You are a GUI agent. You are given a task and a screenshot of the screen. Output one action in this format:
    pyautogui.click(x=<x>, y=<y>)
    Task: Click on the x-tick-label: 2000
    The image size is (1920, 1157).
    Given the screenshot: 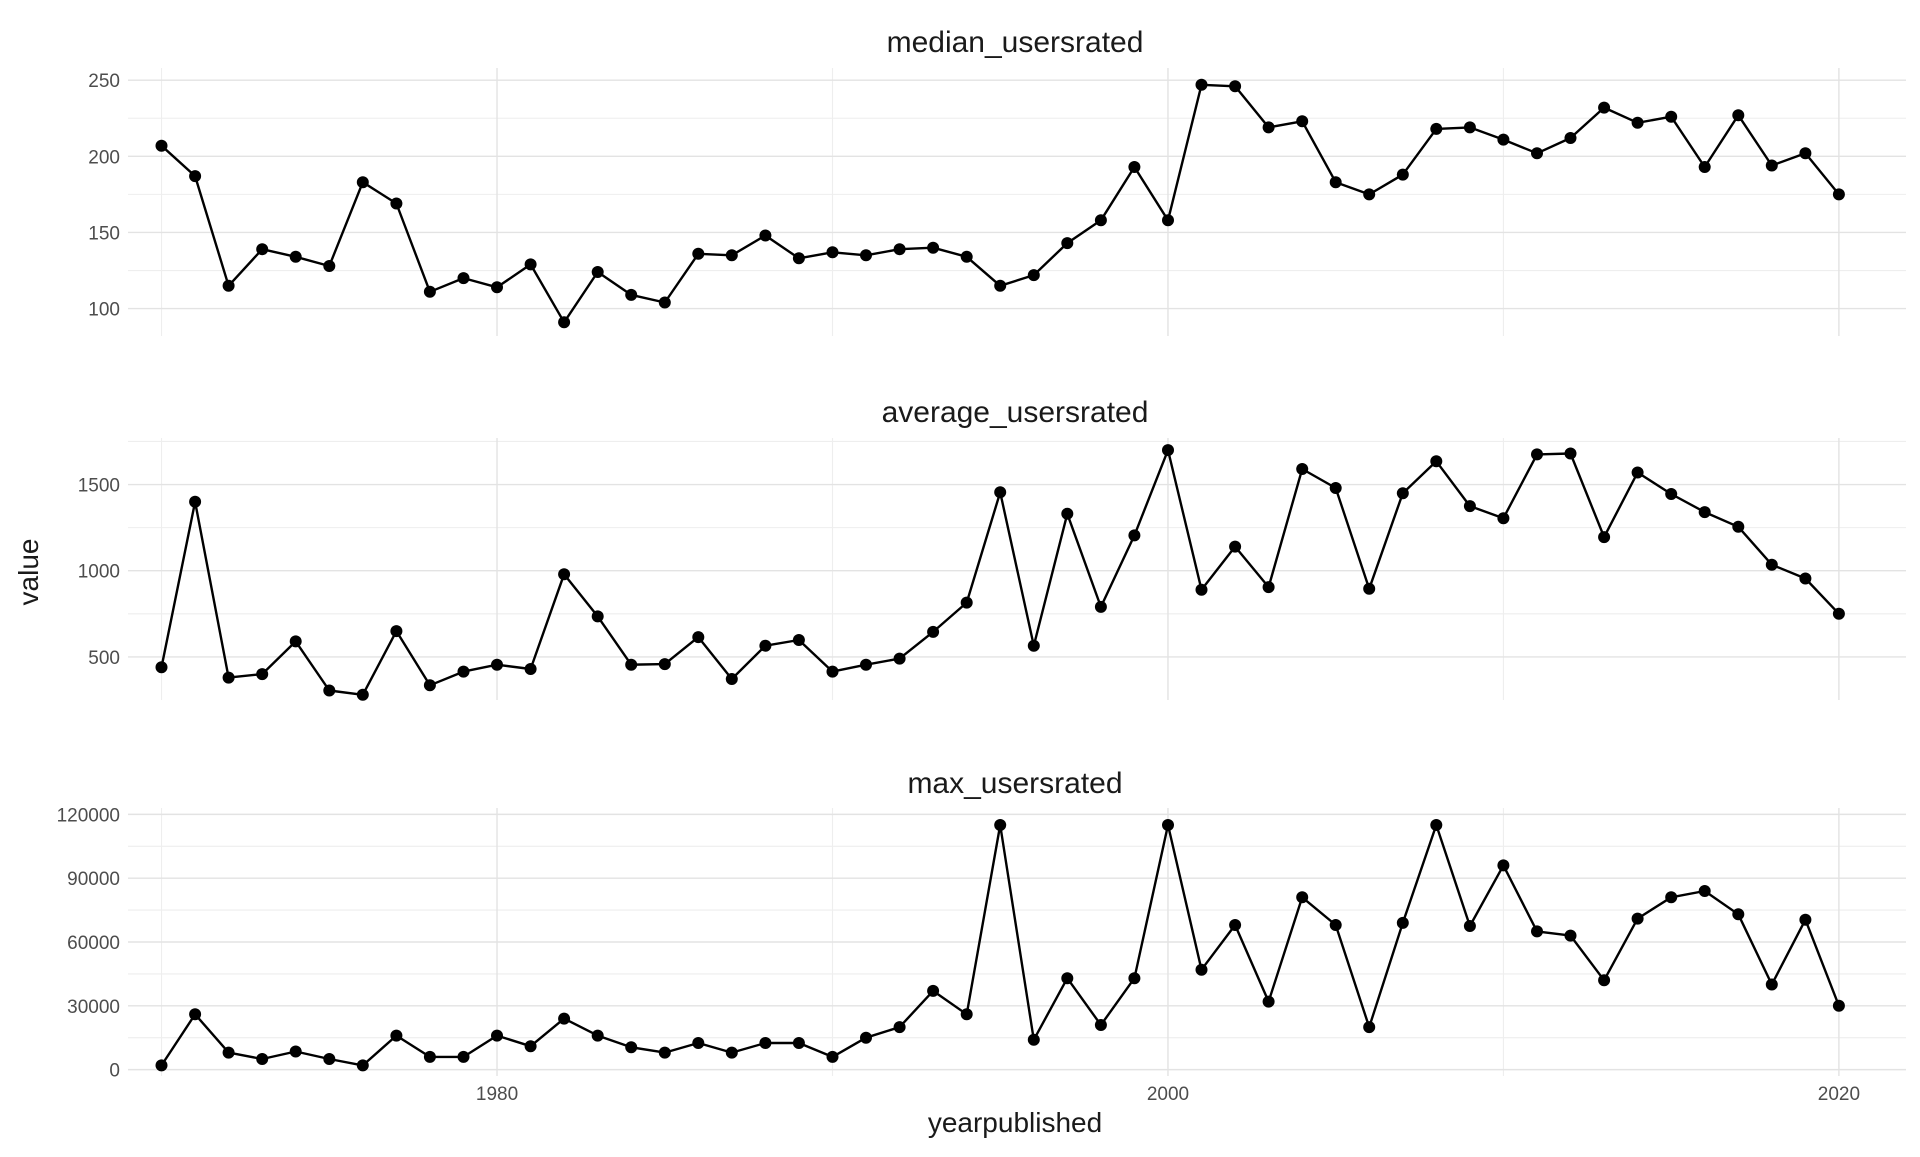 What is the action you would take?
    pyautogui.click(x=1168, y=1094)
    